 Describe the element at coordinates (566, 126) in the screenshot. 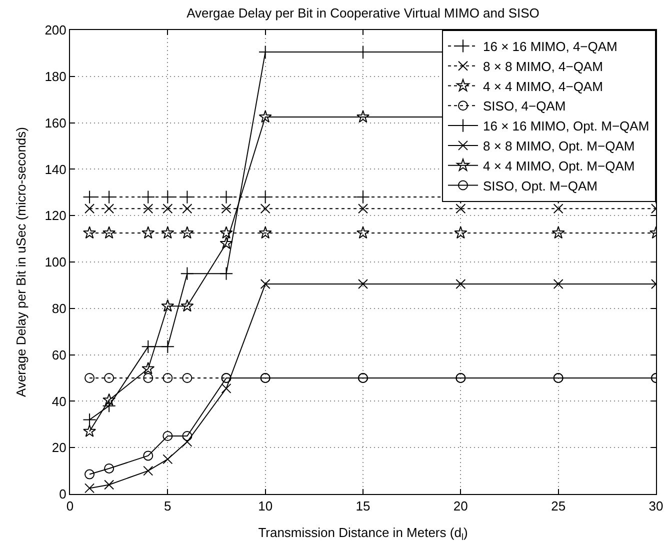

I see `legend-label: 16 × 16 MIMO, Opt. M−QAM` at that location.